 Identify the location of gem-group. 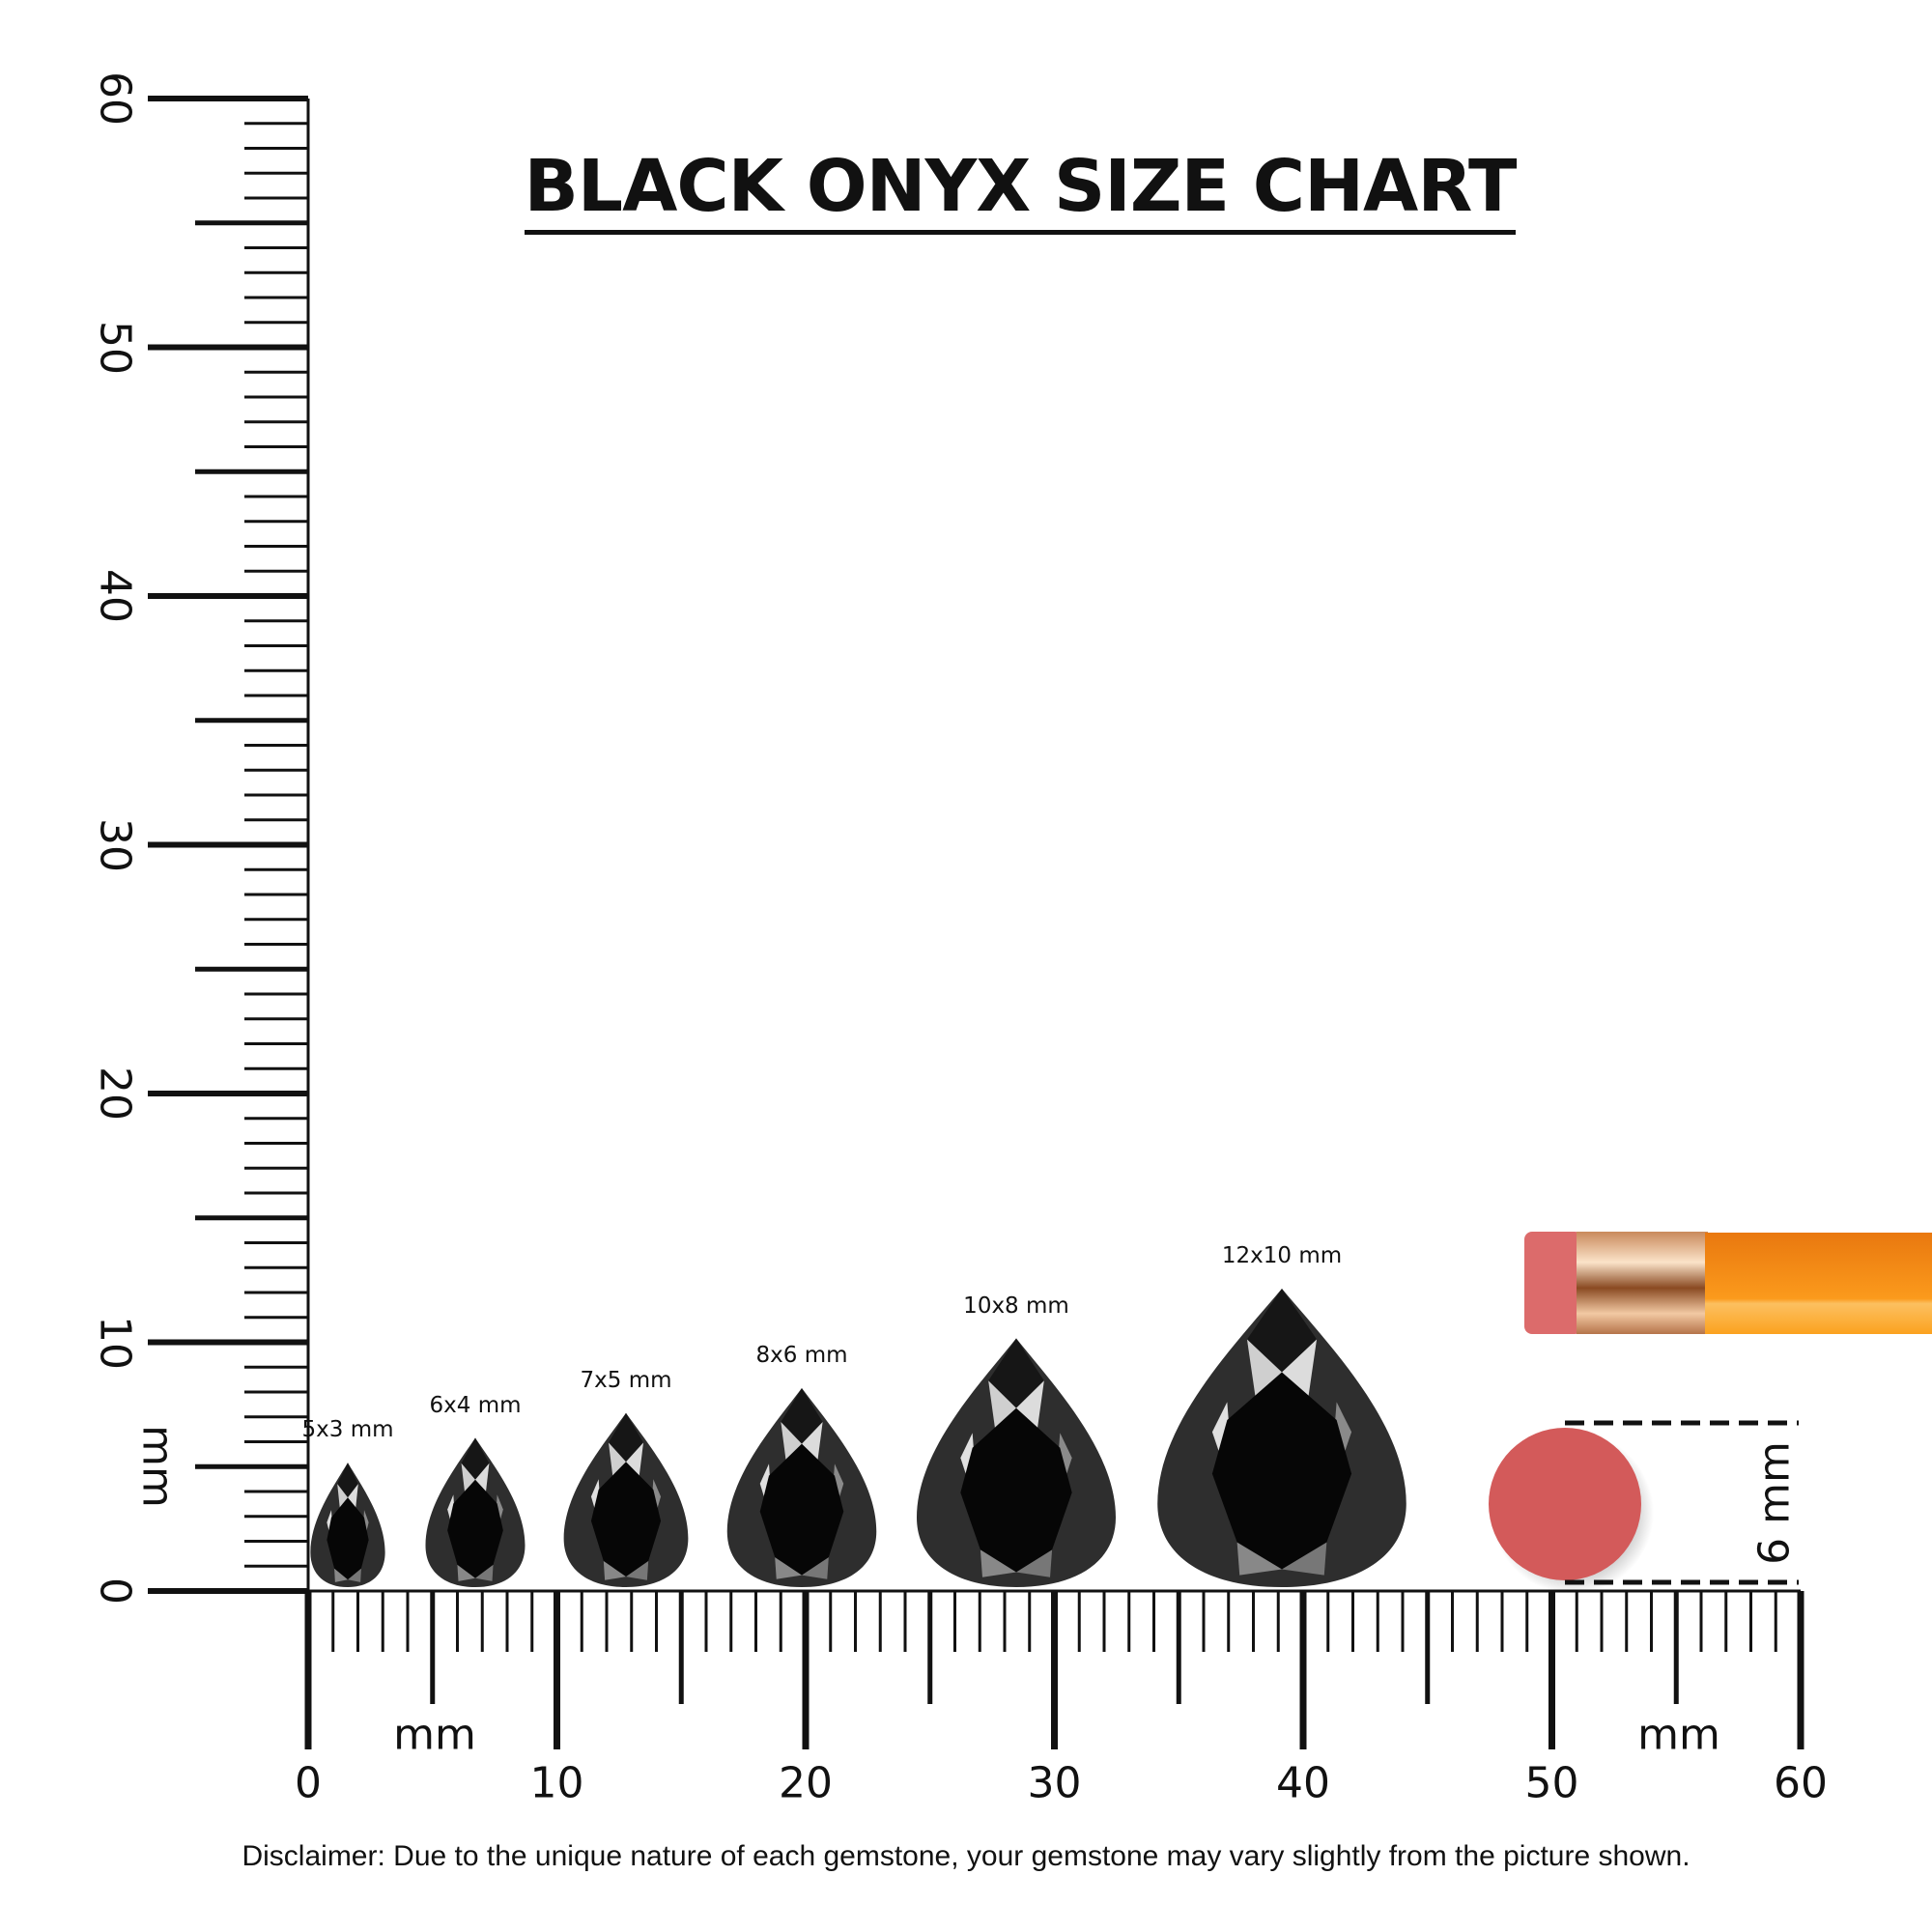
(858, 1438).